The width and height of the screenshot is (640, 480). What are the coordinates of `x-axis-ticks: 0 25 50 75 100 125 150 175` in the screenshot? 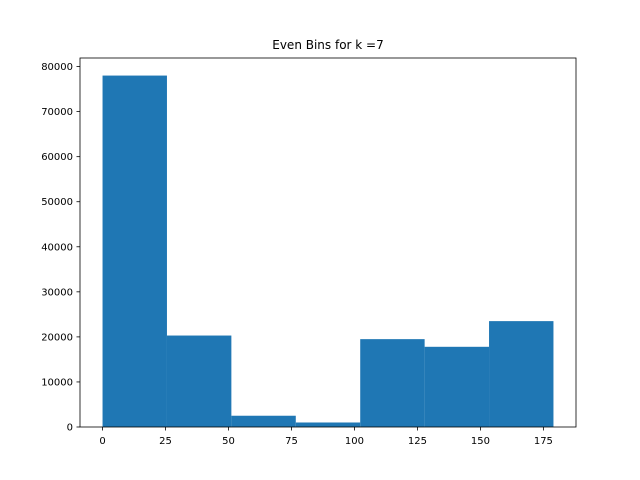 It's located at (326, 437).